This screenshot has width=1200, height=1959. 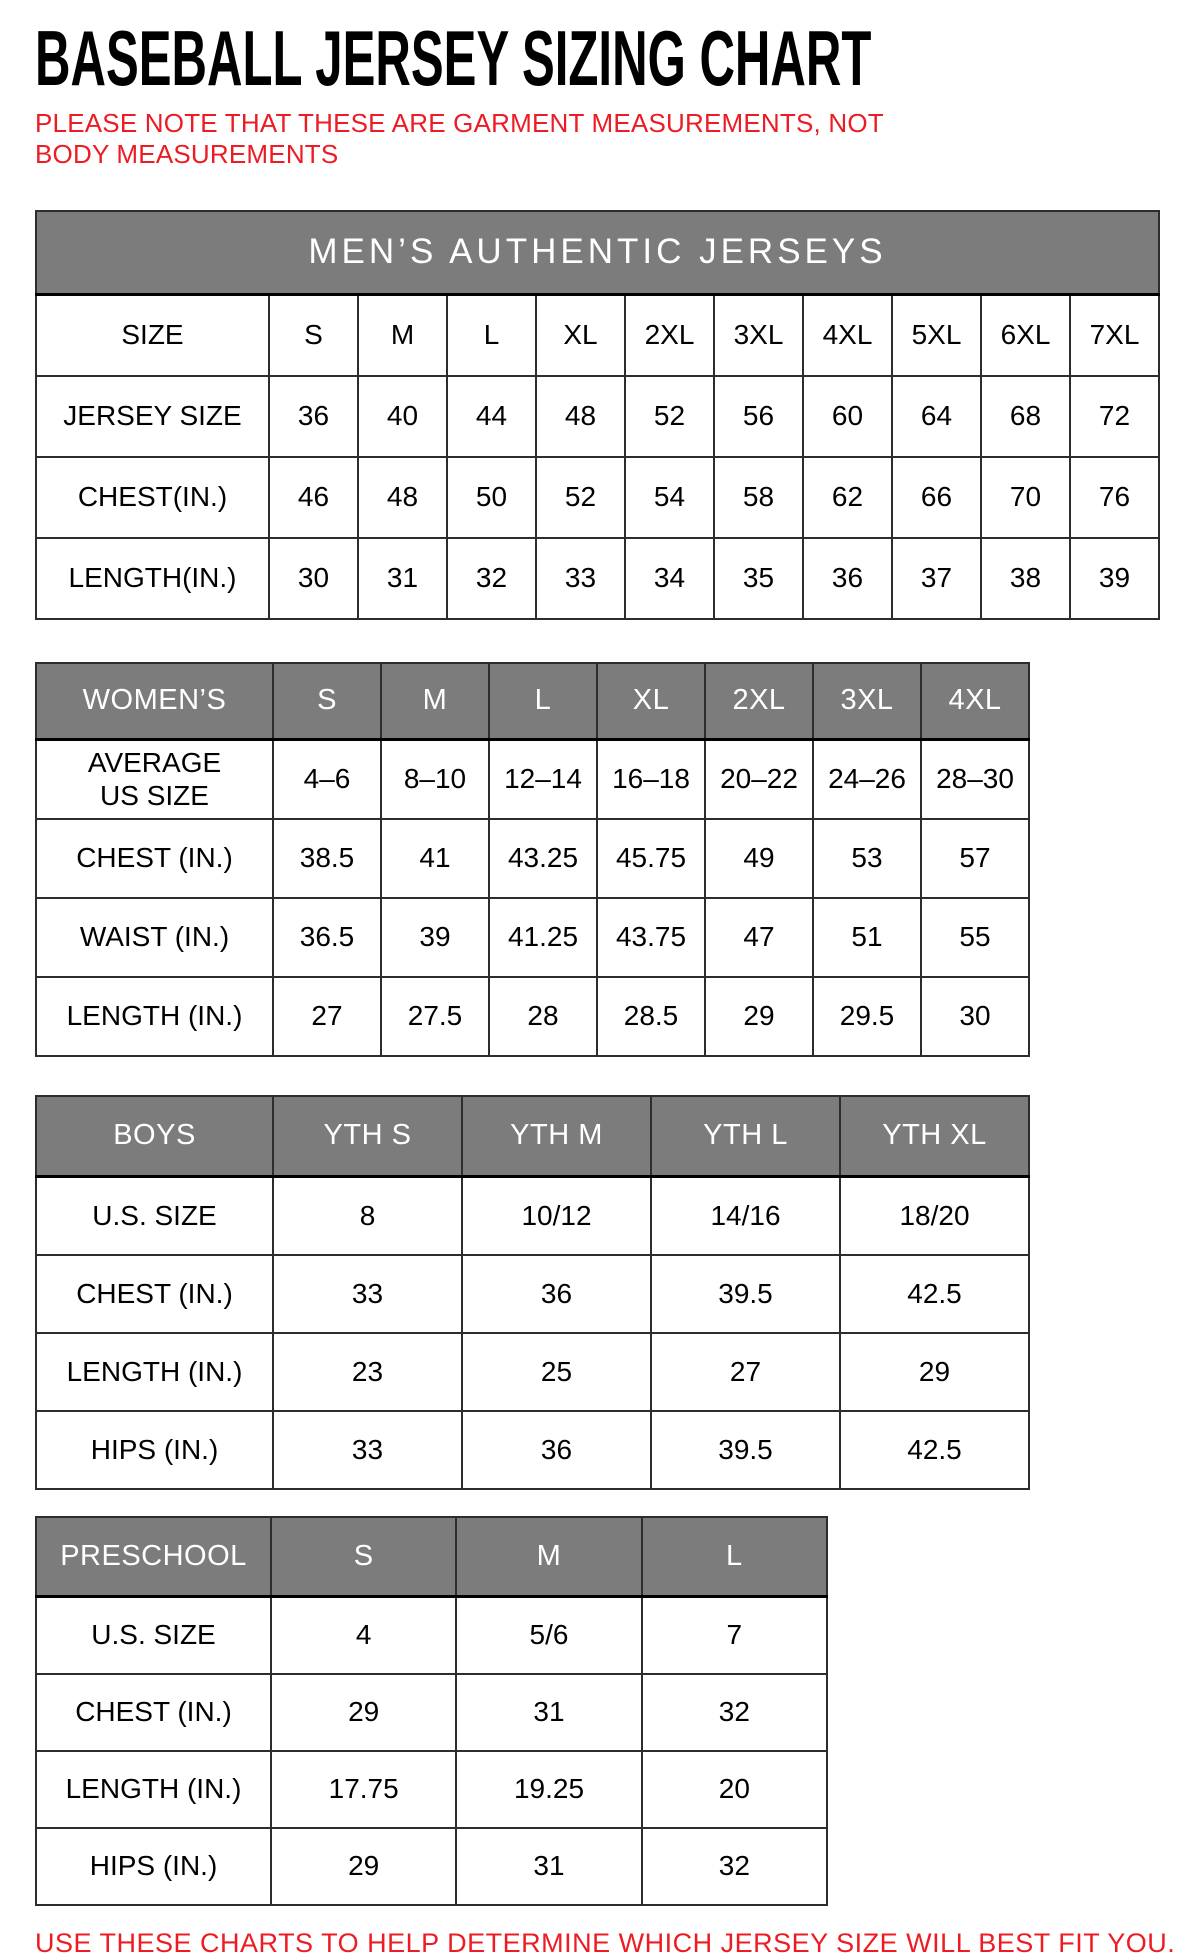 What do you see at coordinates (532, 1371) in the screenshot?
I see `table-row: LENGTH (IN.) 23 25 27 29` at bounding box center [532, 1371].